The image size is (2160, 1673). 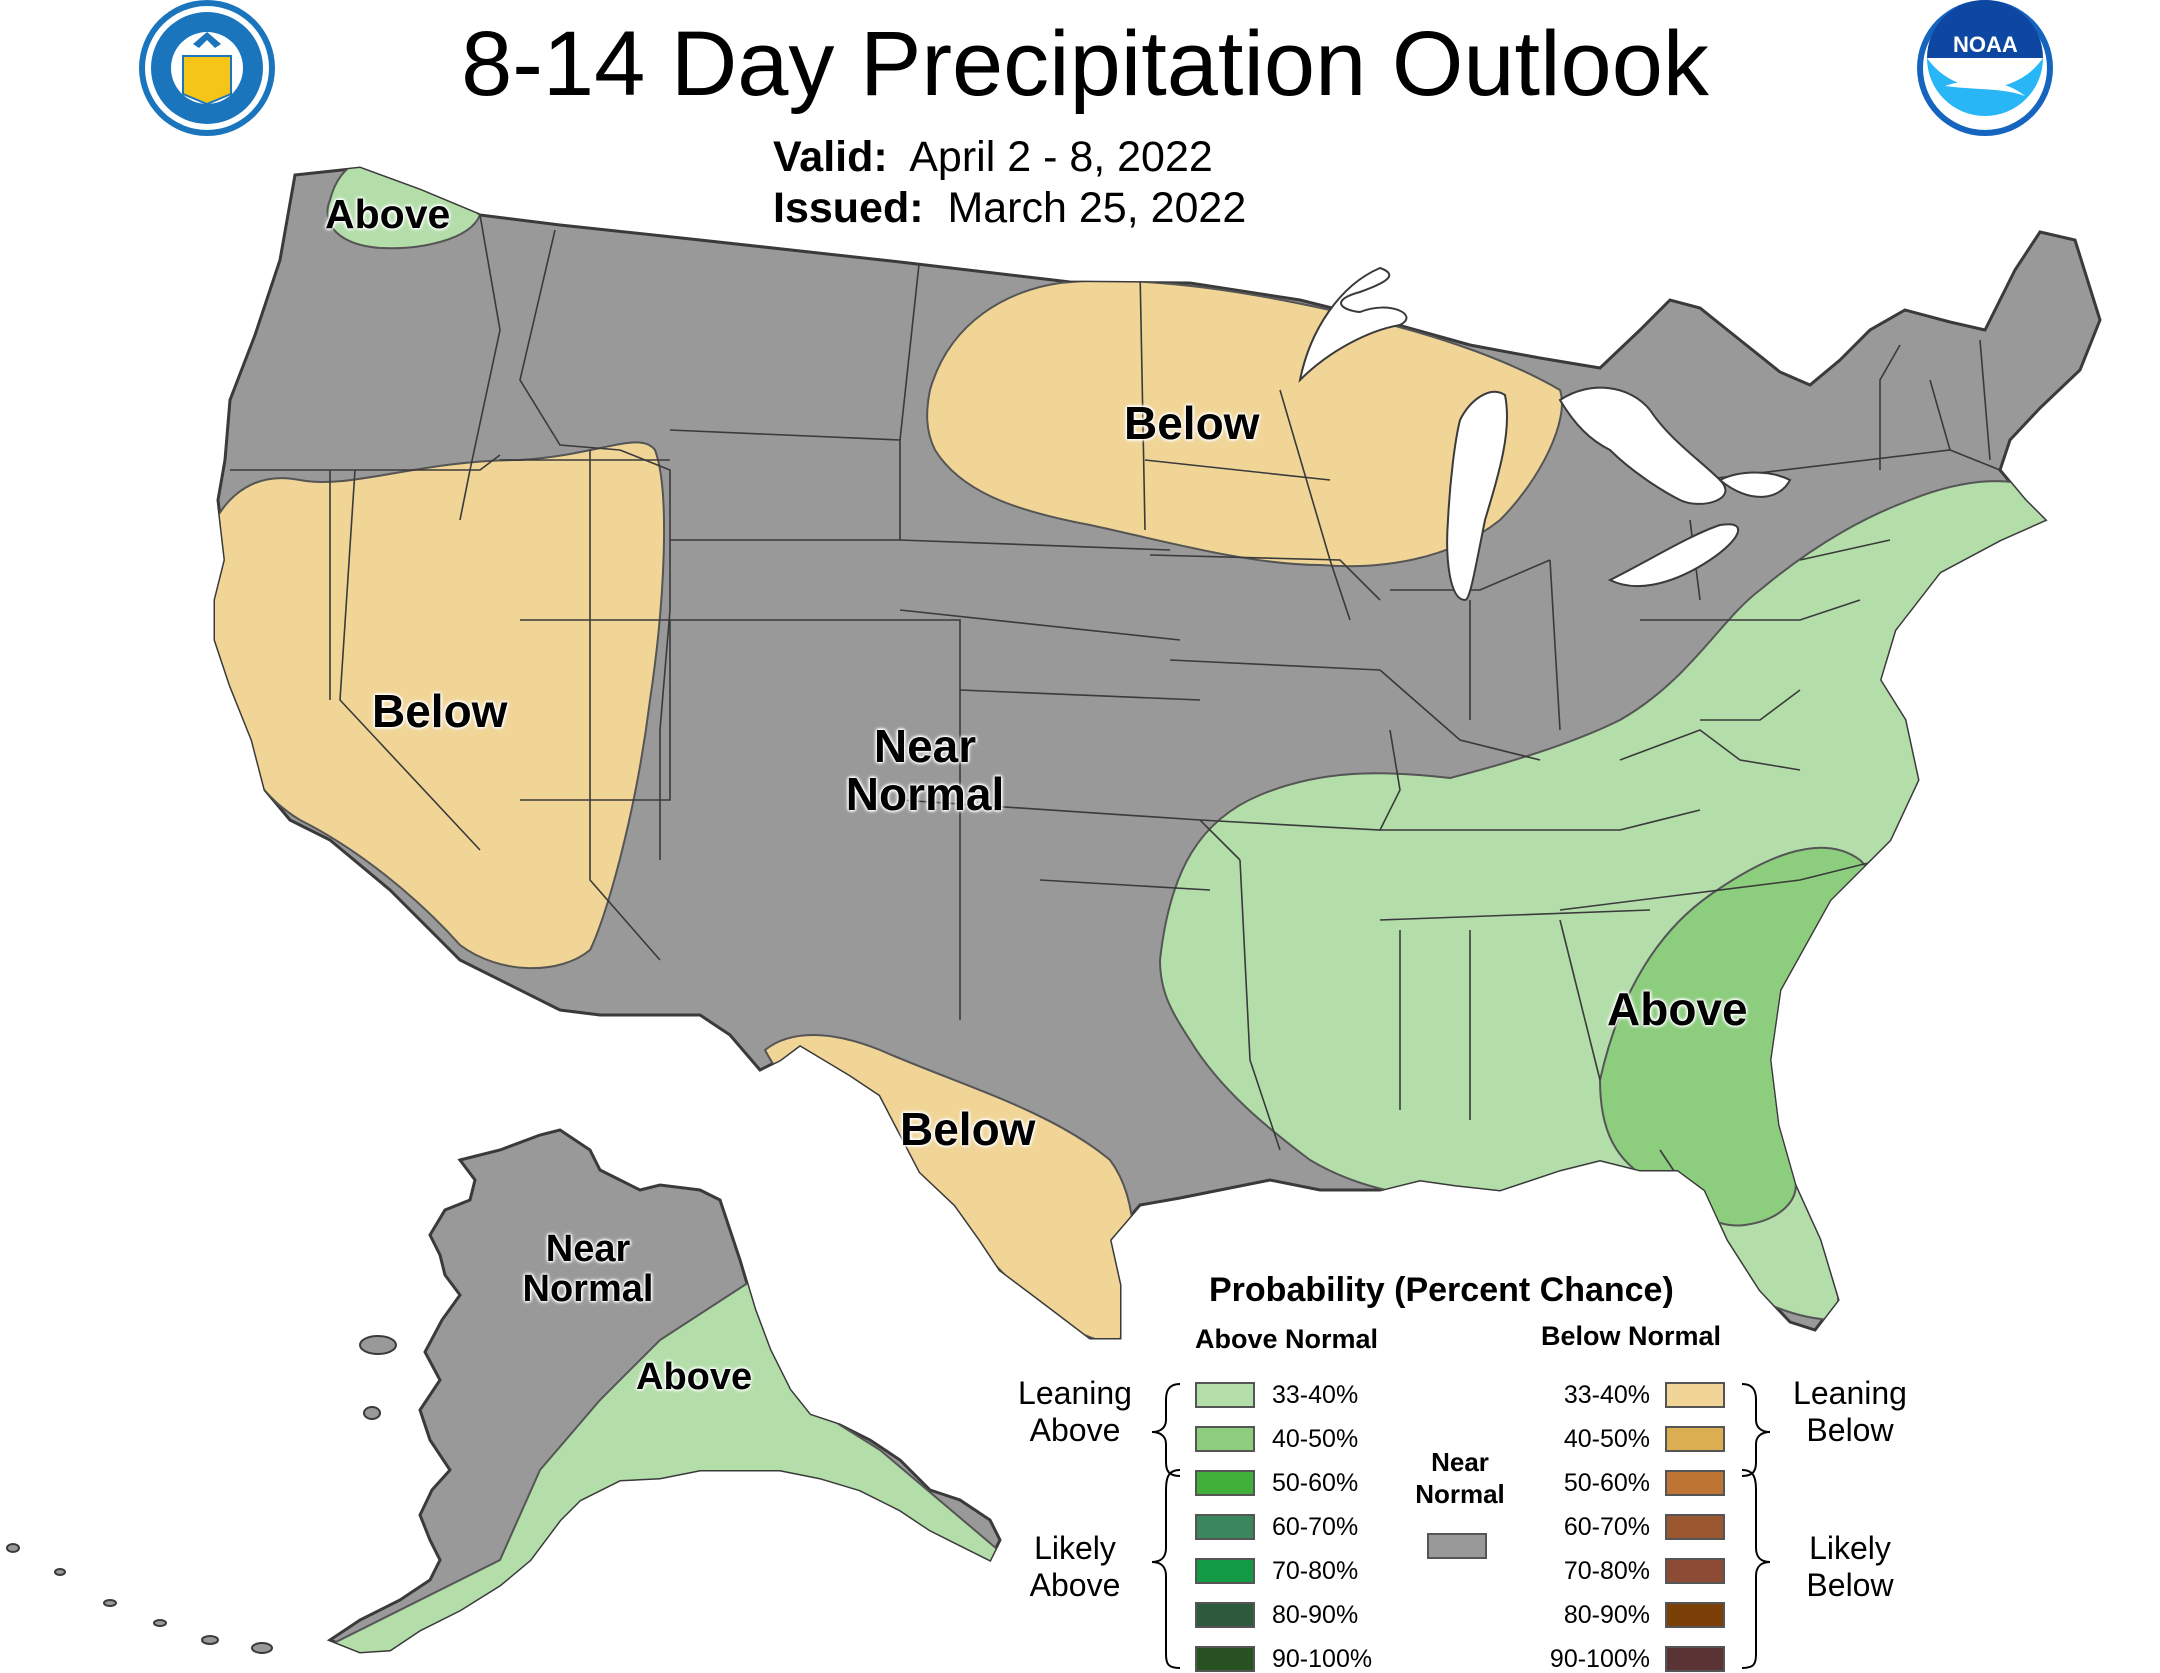 I want to click on above-bin-label-3: 60-70%, so click(x=1315, y=1527).